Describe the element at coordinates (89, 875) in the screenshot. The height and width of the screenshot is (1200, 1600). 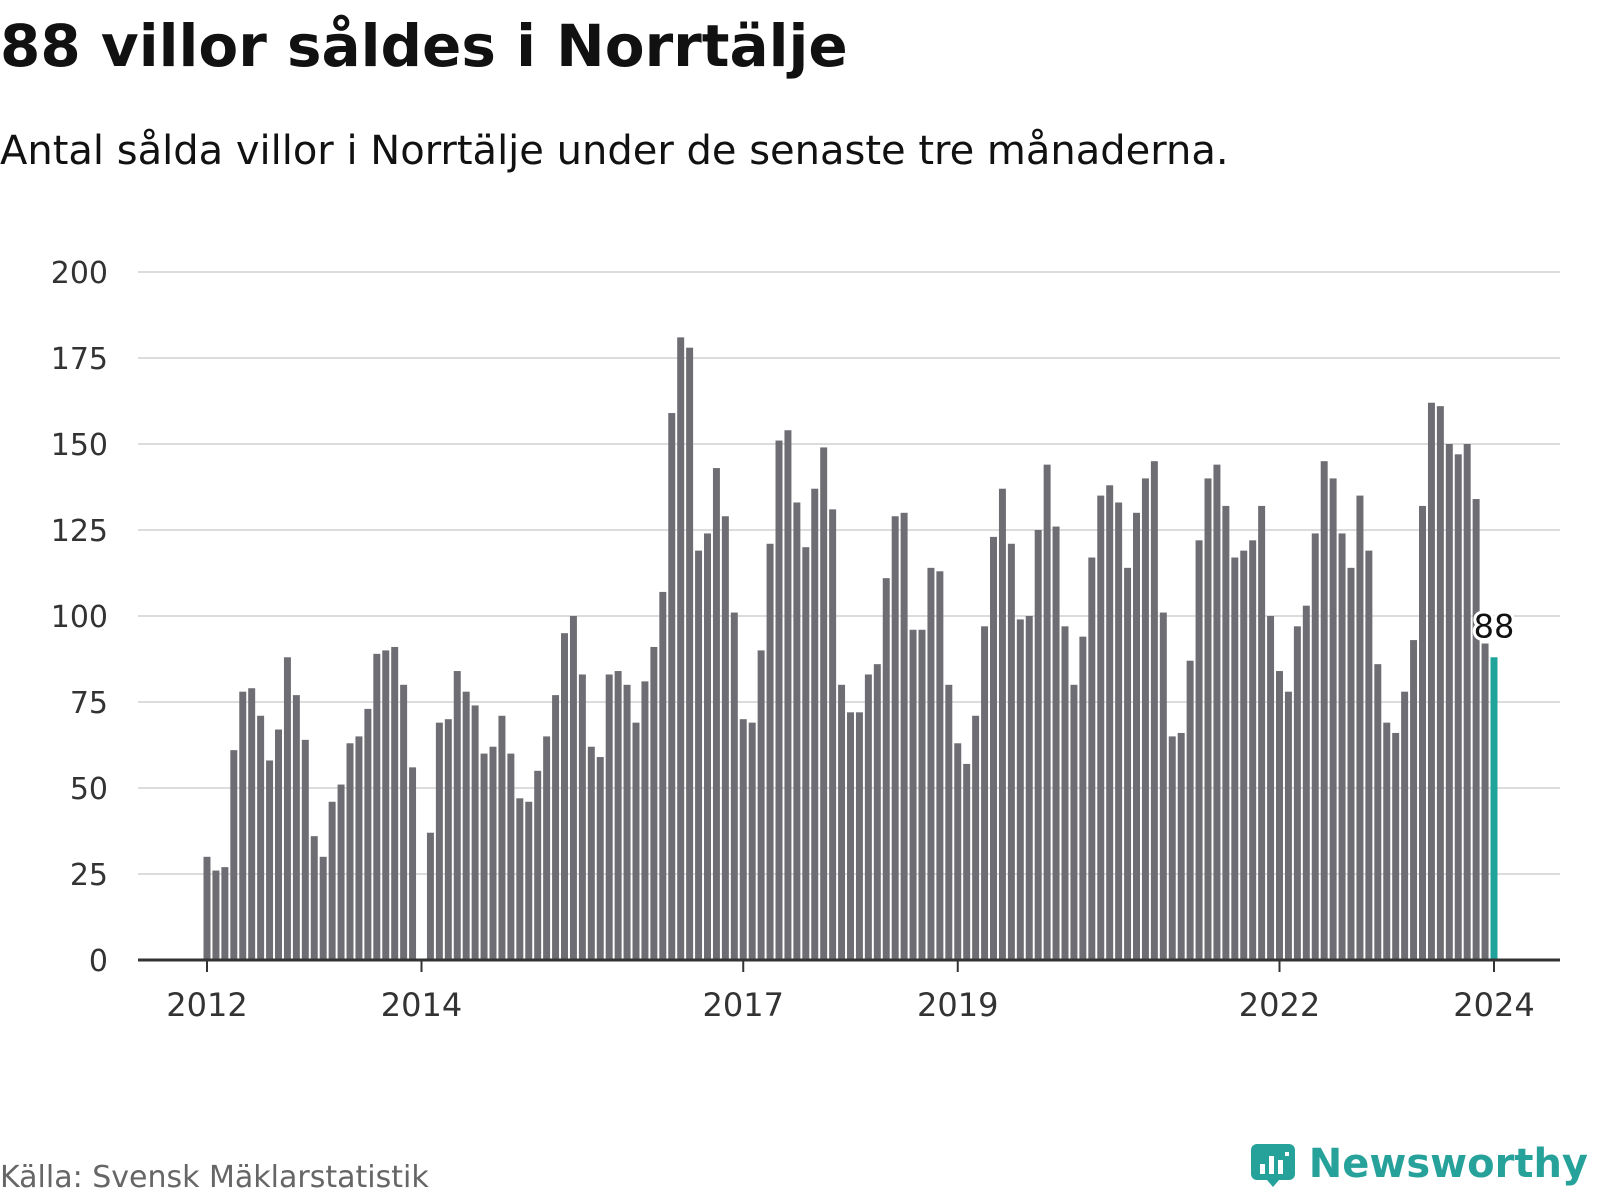
I see `y-tick-label: 25` at that location.